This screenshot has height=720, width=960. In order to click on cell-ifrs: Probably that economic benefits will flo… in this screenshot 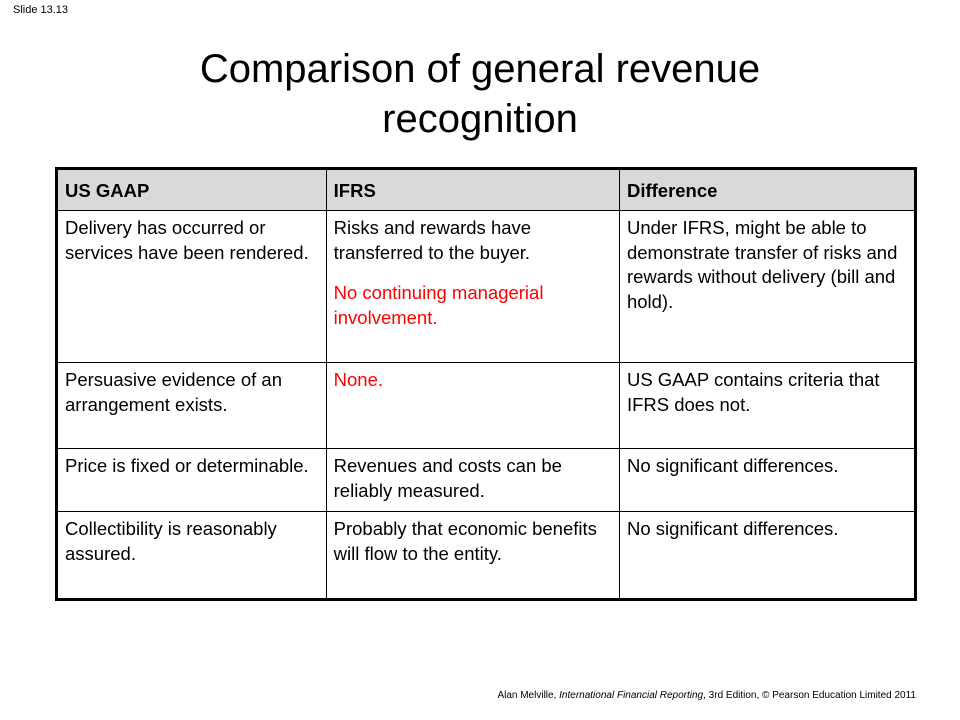, I will do `click(472, 555)`.